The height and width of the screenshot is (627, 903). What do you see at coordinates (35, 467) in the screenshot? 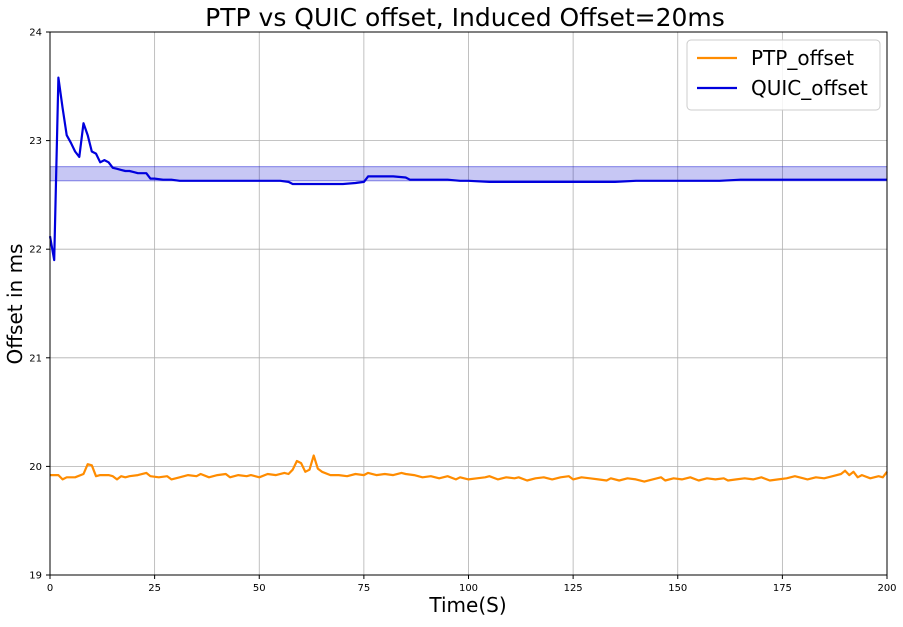
I see `y-tick-label: 20` at bounding box center [35, 467].